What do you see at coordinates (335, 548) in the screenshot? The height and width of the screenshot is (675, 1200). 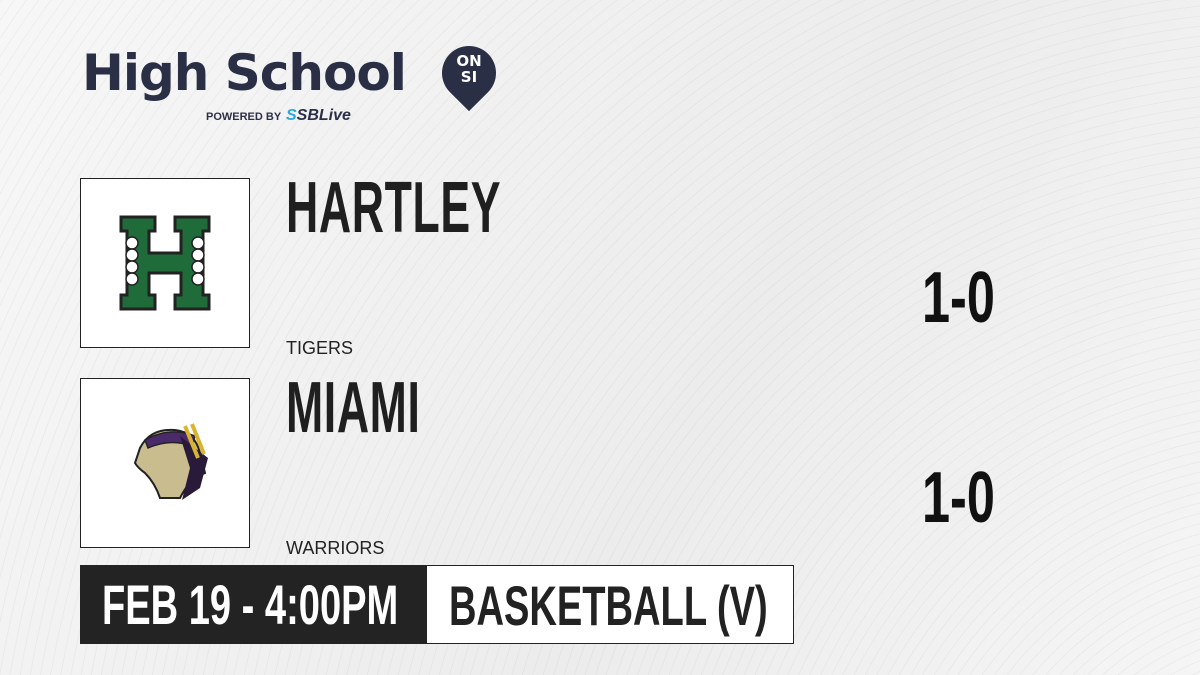 I see `team-mascot: WARRIORS` at bounding box center [335, 548].